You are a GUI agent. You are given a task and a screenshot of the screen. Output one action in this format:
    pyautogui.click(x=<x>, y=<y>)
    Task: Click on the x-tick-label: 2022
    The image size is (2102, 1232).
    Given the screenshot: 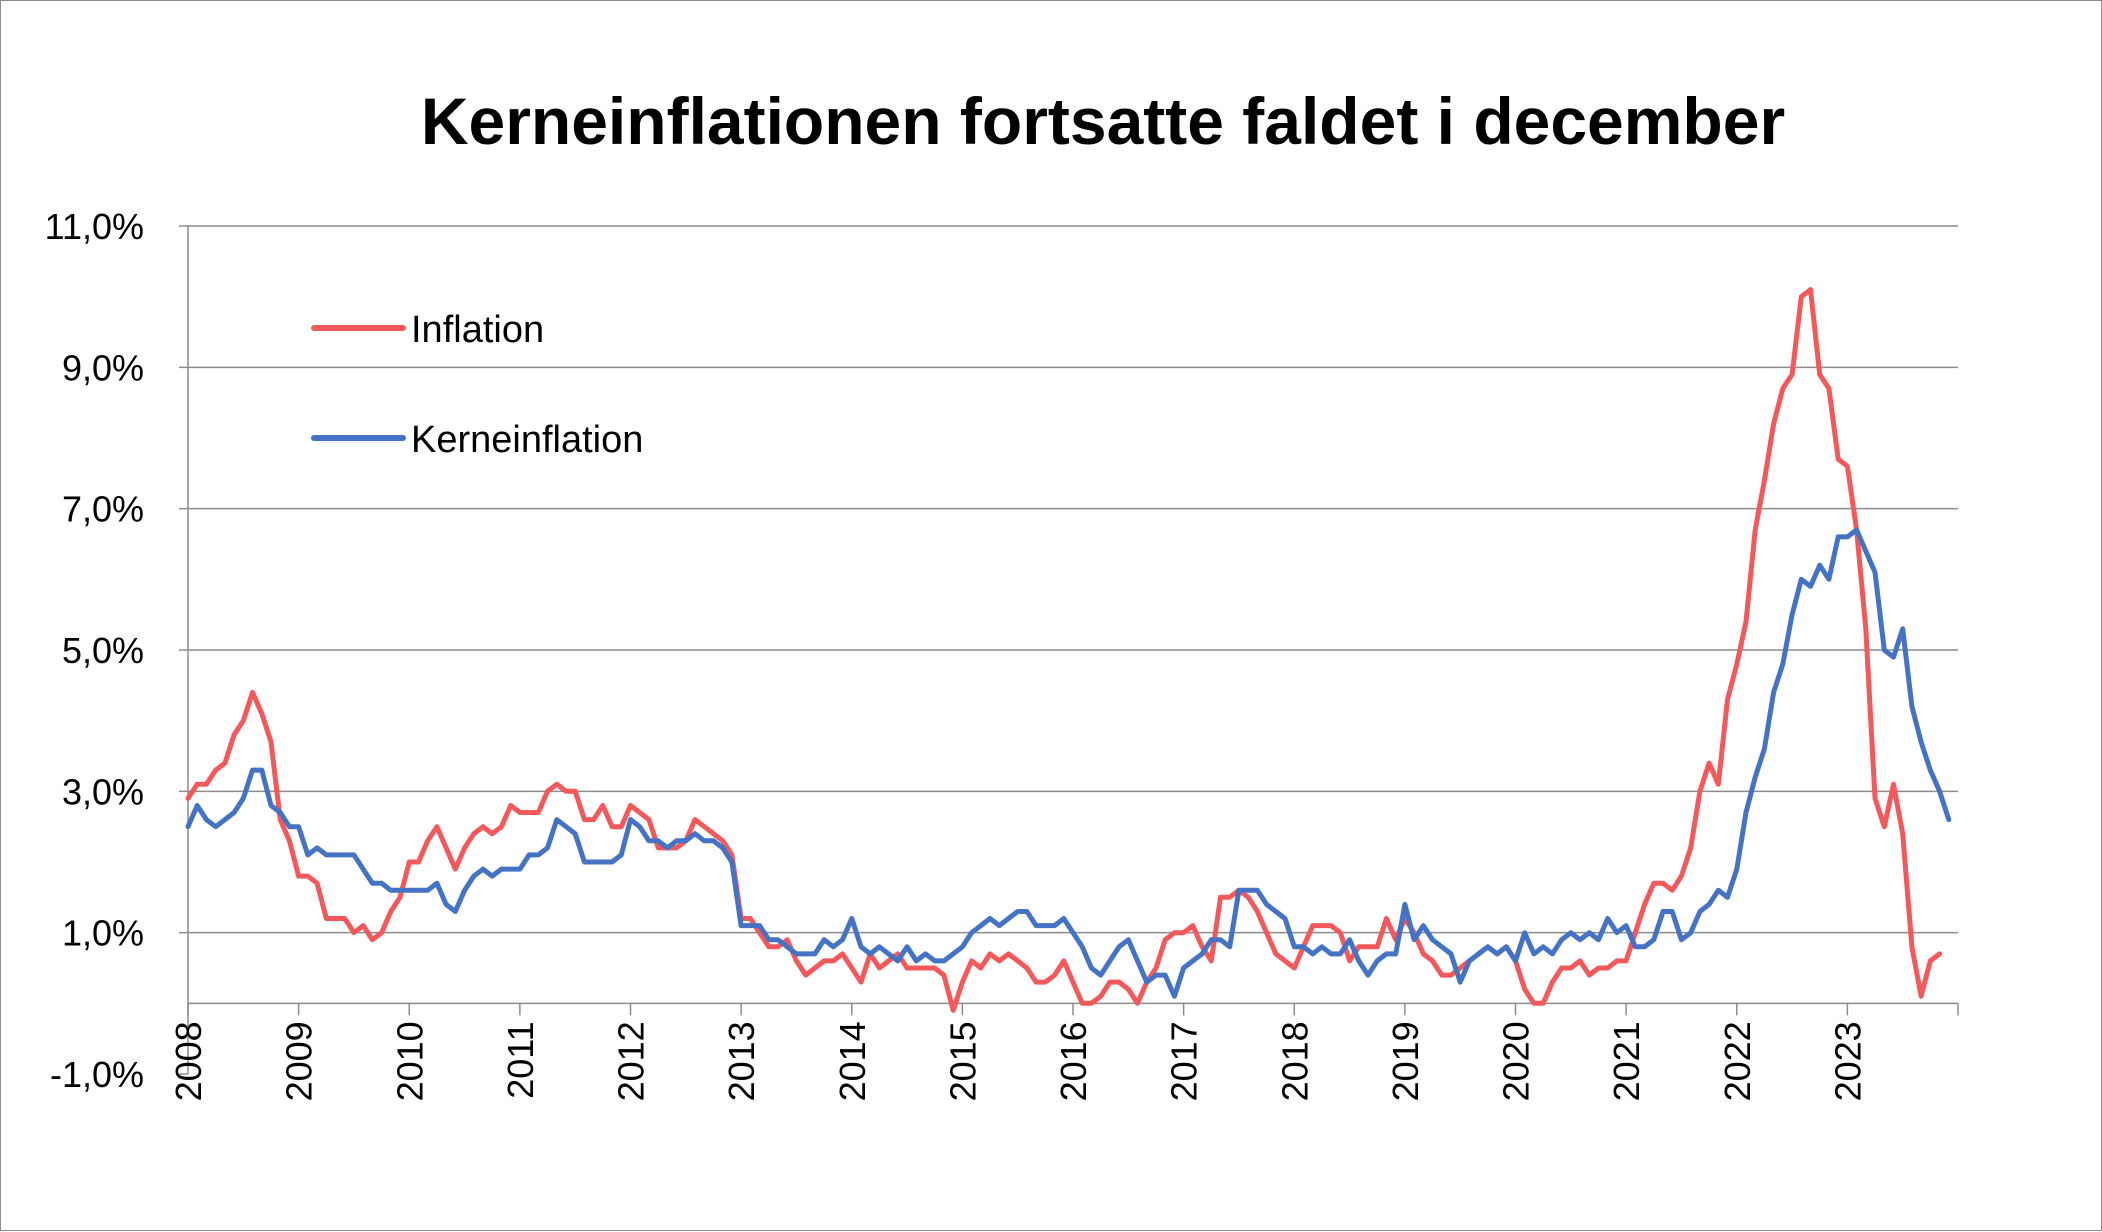 What is the action you would take?
    pyautogui.click(x=1737, y=1061)
    